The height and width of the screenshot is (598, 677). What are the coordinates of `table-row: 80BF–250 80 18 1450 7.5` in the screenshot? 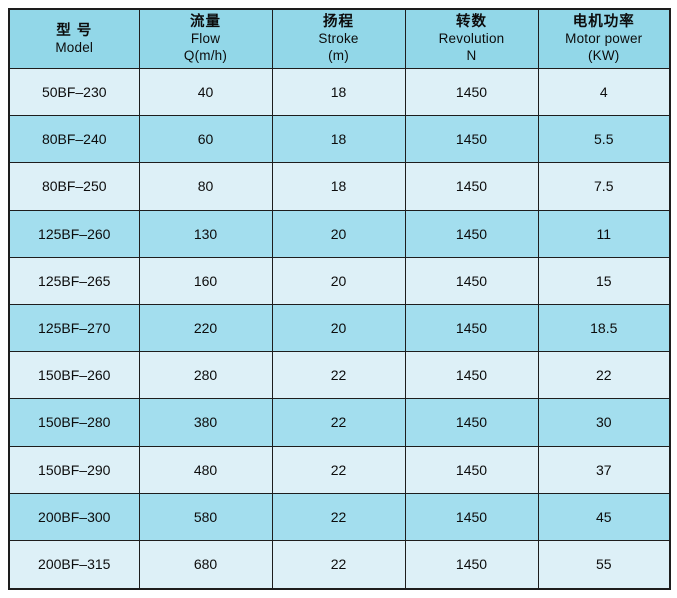 It's located at (339, 186).